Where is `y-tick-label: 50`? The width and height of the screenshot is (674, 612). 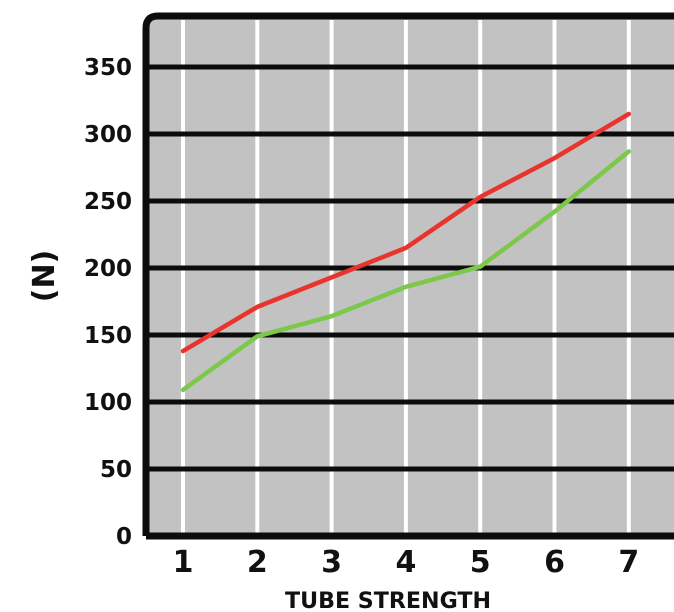
y-tick-label: 50 is located at coordinates (116, 470).